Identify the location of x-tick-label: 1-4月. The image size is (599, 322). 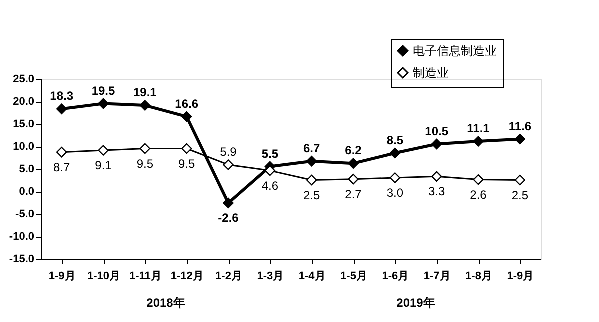
(312, 276).